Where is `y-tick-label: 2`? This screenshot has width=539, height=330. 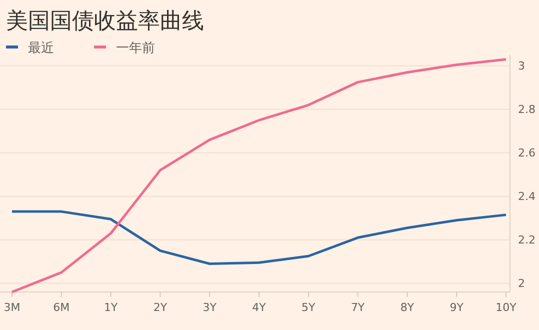 y-tick-label: 2 is located at coordinates (521, 283).